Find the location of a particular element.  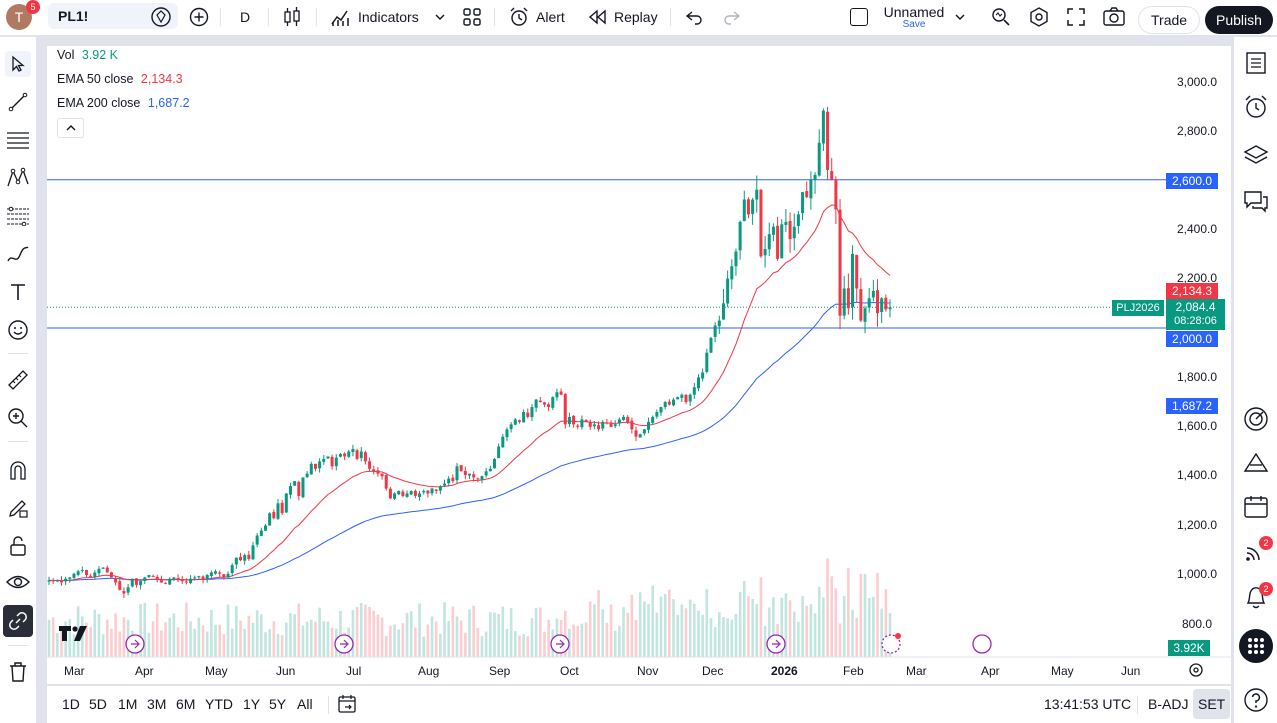

horizontal-lines-icon is located at coordinates (18, 140).